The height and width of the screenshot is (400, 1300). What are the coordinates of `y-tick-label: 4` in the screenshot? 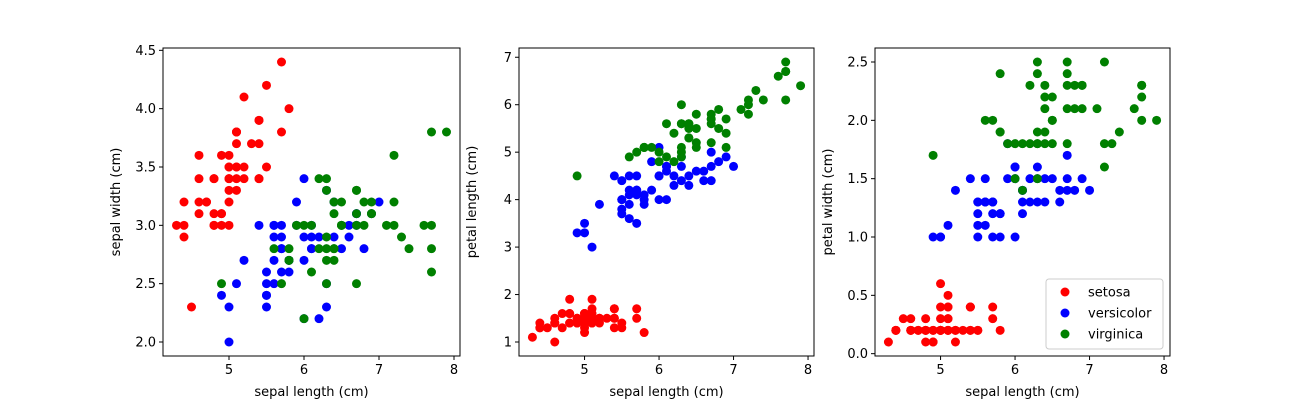 It's located at (508, 200).